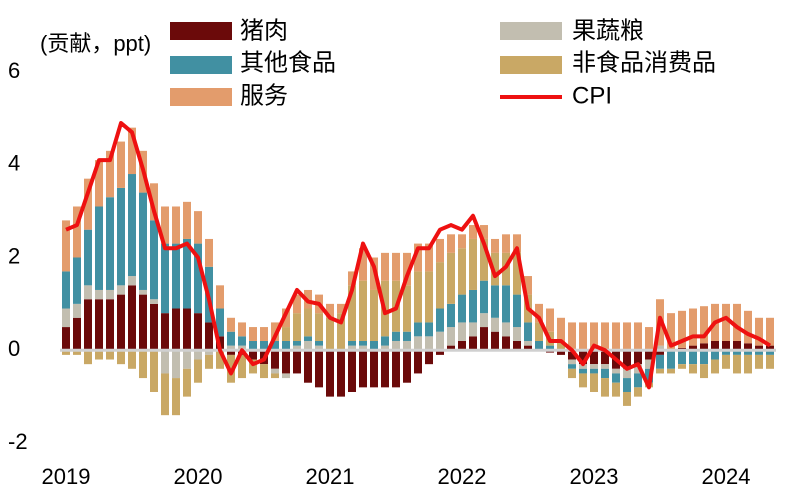  Describe the element at coordinates (330, 476) in the screenshot. I see `x-tick-label: 2021` at that location.